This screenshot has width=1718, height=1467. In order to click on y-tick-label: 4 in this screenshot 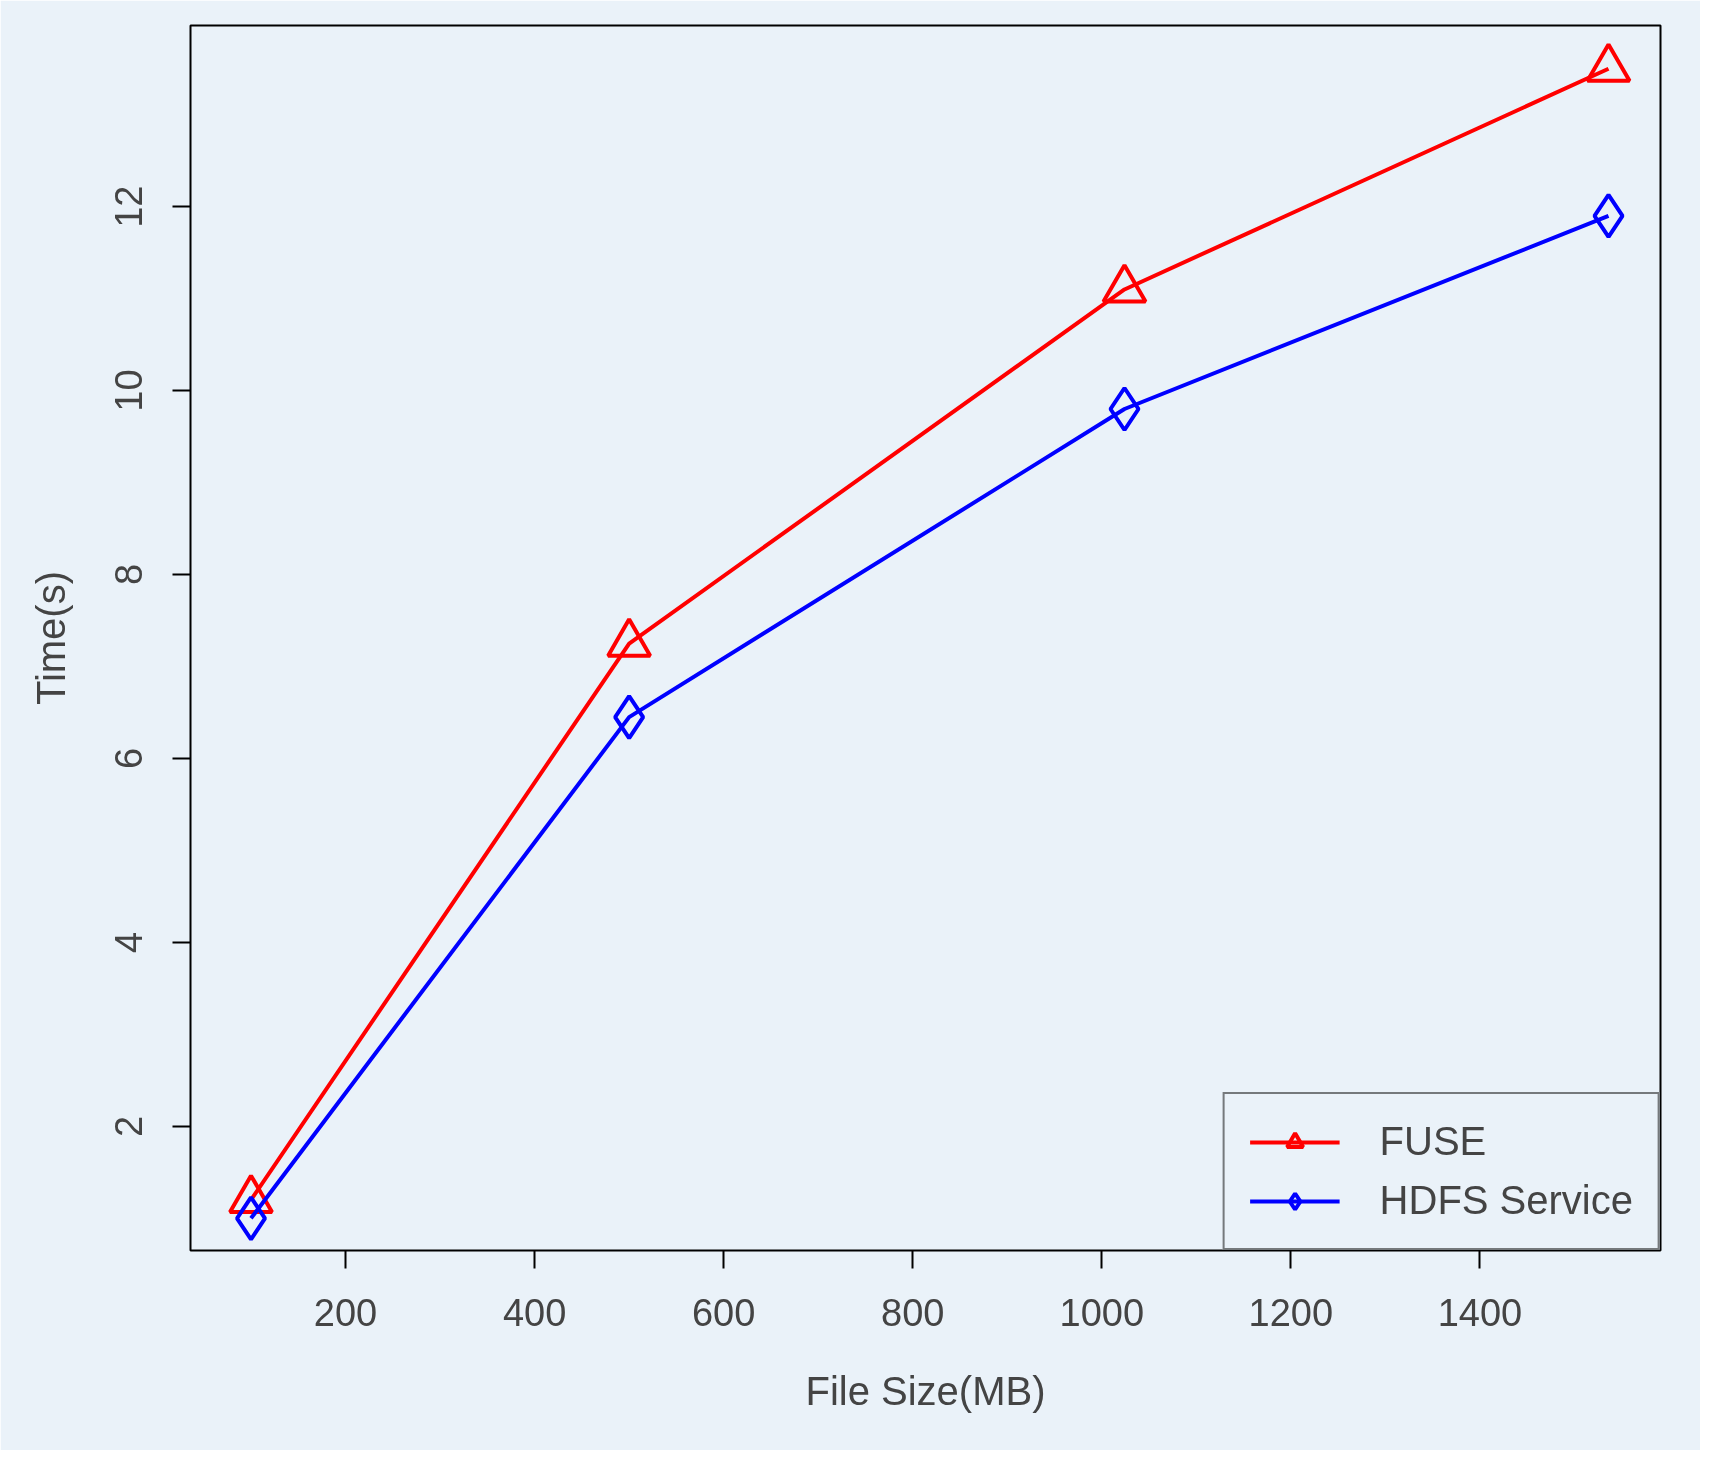, I will do `click(129, 942)`.